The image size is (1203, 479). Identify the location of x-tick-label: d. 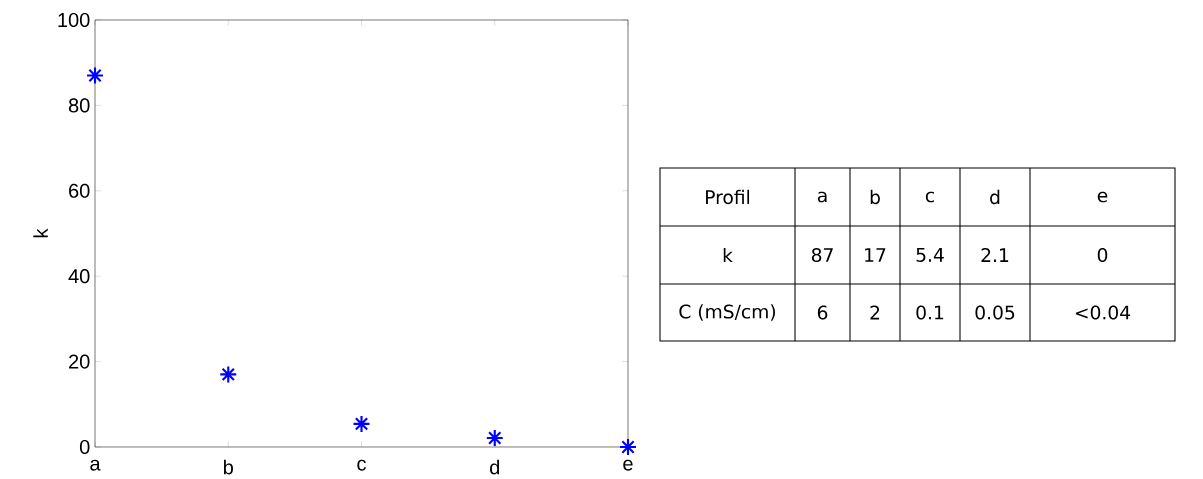
(495, 467).